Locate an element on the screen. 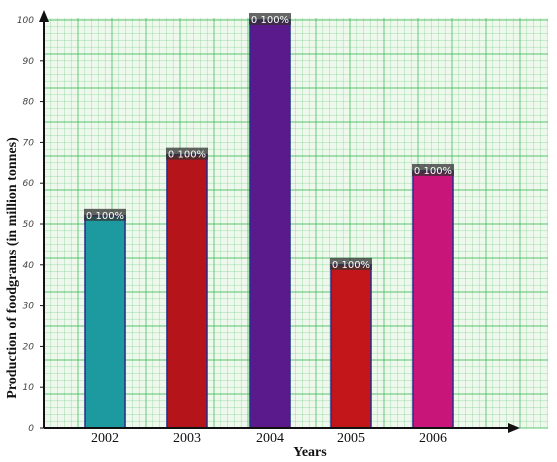 Image resolution: width=557 pixels, height=462 pixels. data-label-2006: 0 100% is located at coordinates (433, 170).